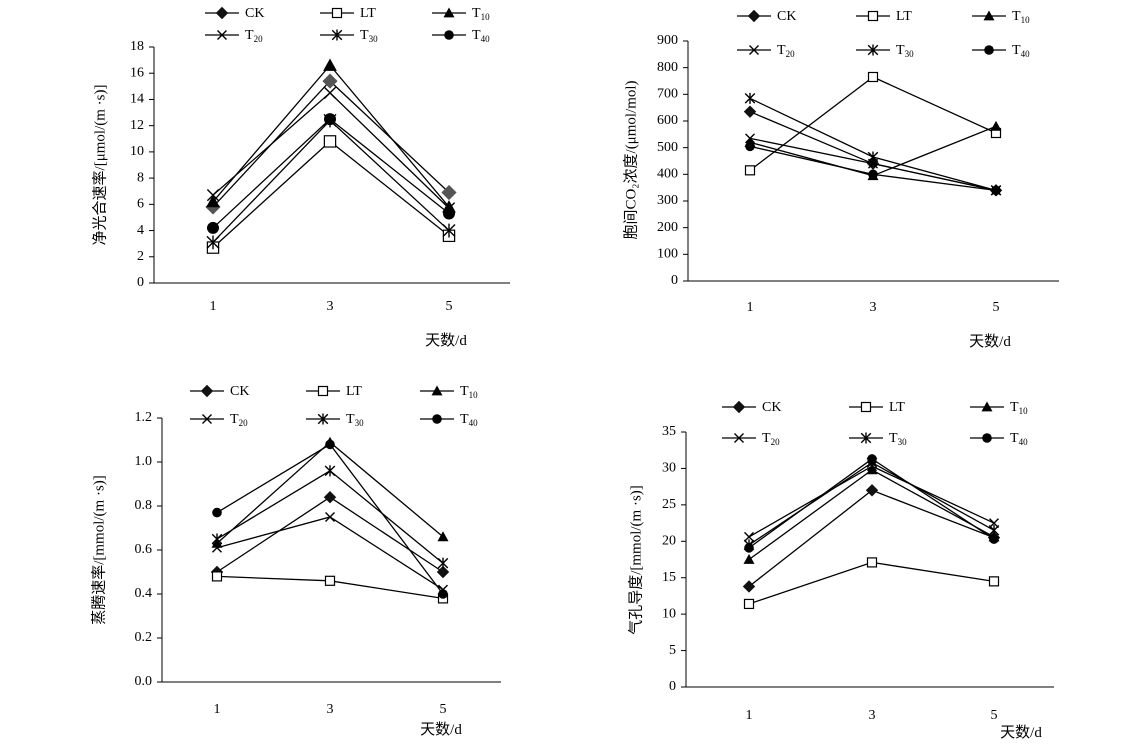 The height and width of the screenshot is (747, 1147). I want to click on y-tick-label: 0.2, so click(144, 637).